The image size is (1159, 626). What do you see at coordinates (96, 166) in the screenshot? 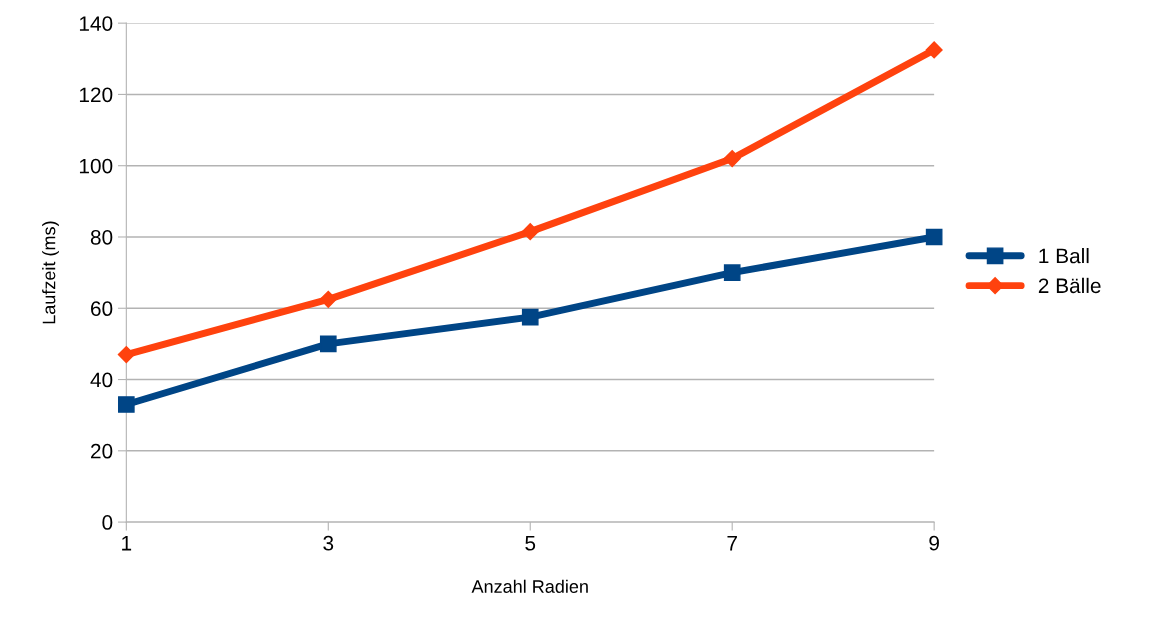
I see `y-tick-label: 100` at bounding box center [96, 166].